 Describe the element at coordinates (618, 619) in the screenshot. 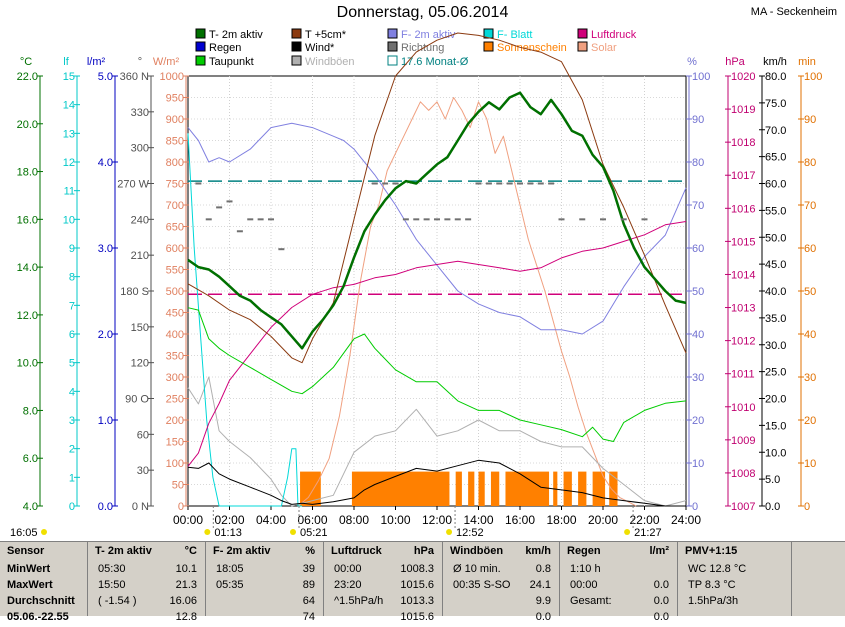

I see `stats-row: 0.0` at that location.